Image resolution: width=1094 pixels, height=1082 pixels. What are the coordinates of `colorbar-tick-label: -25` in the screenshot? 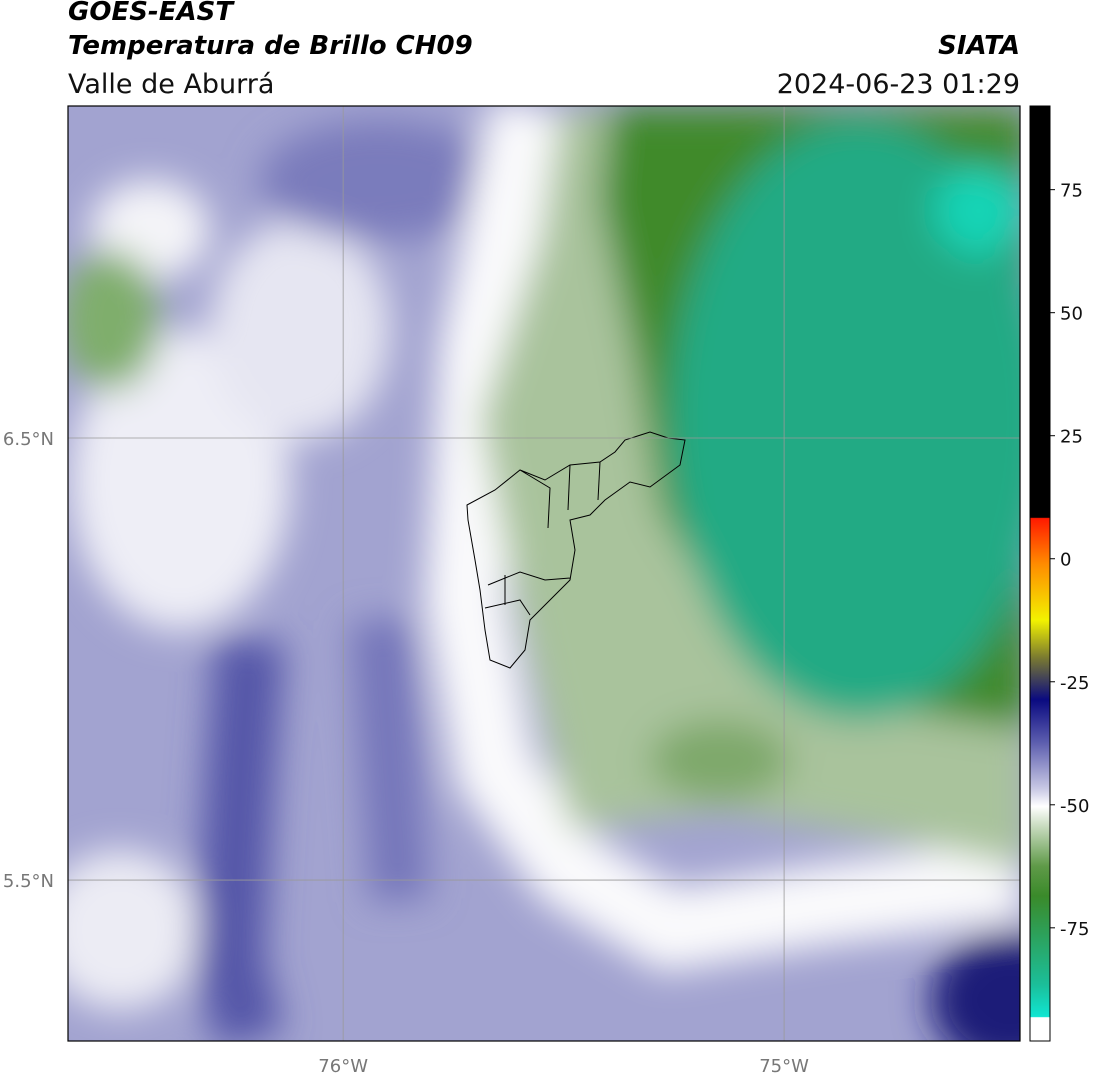 It's located at (1074, 683).